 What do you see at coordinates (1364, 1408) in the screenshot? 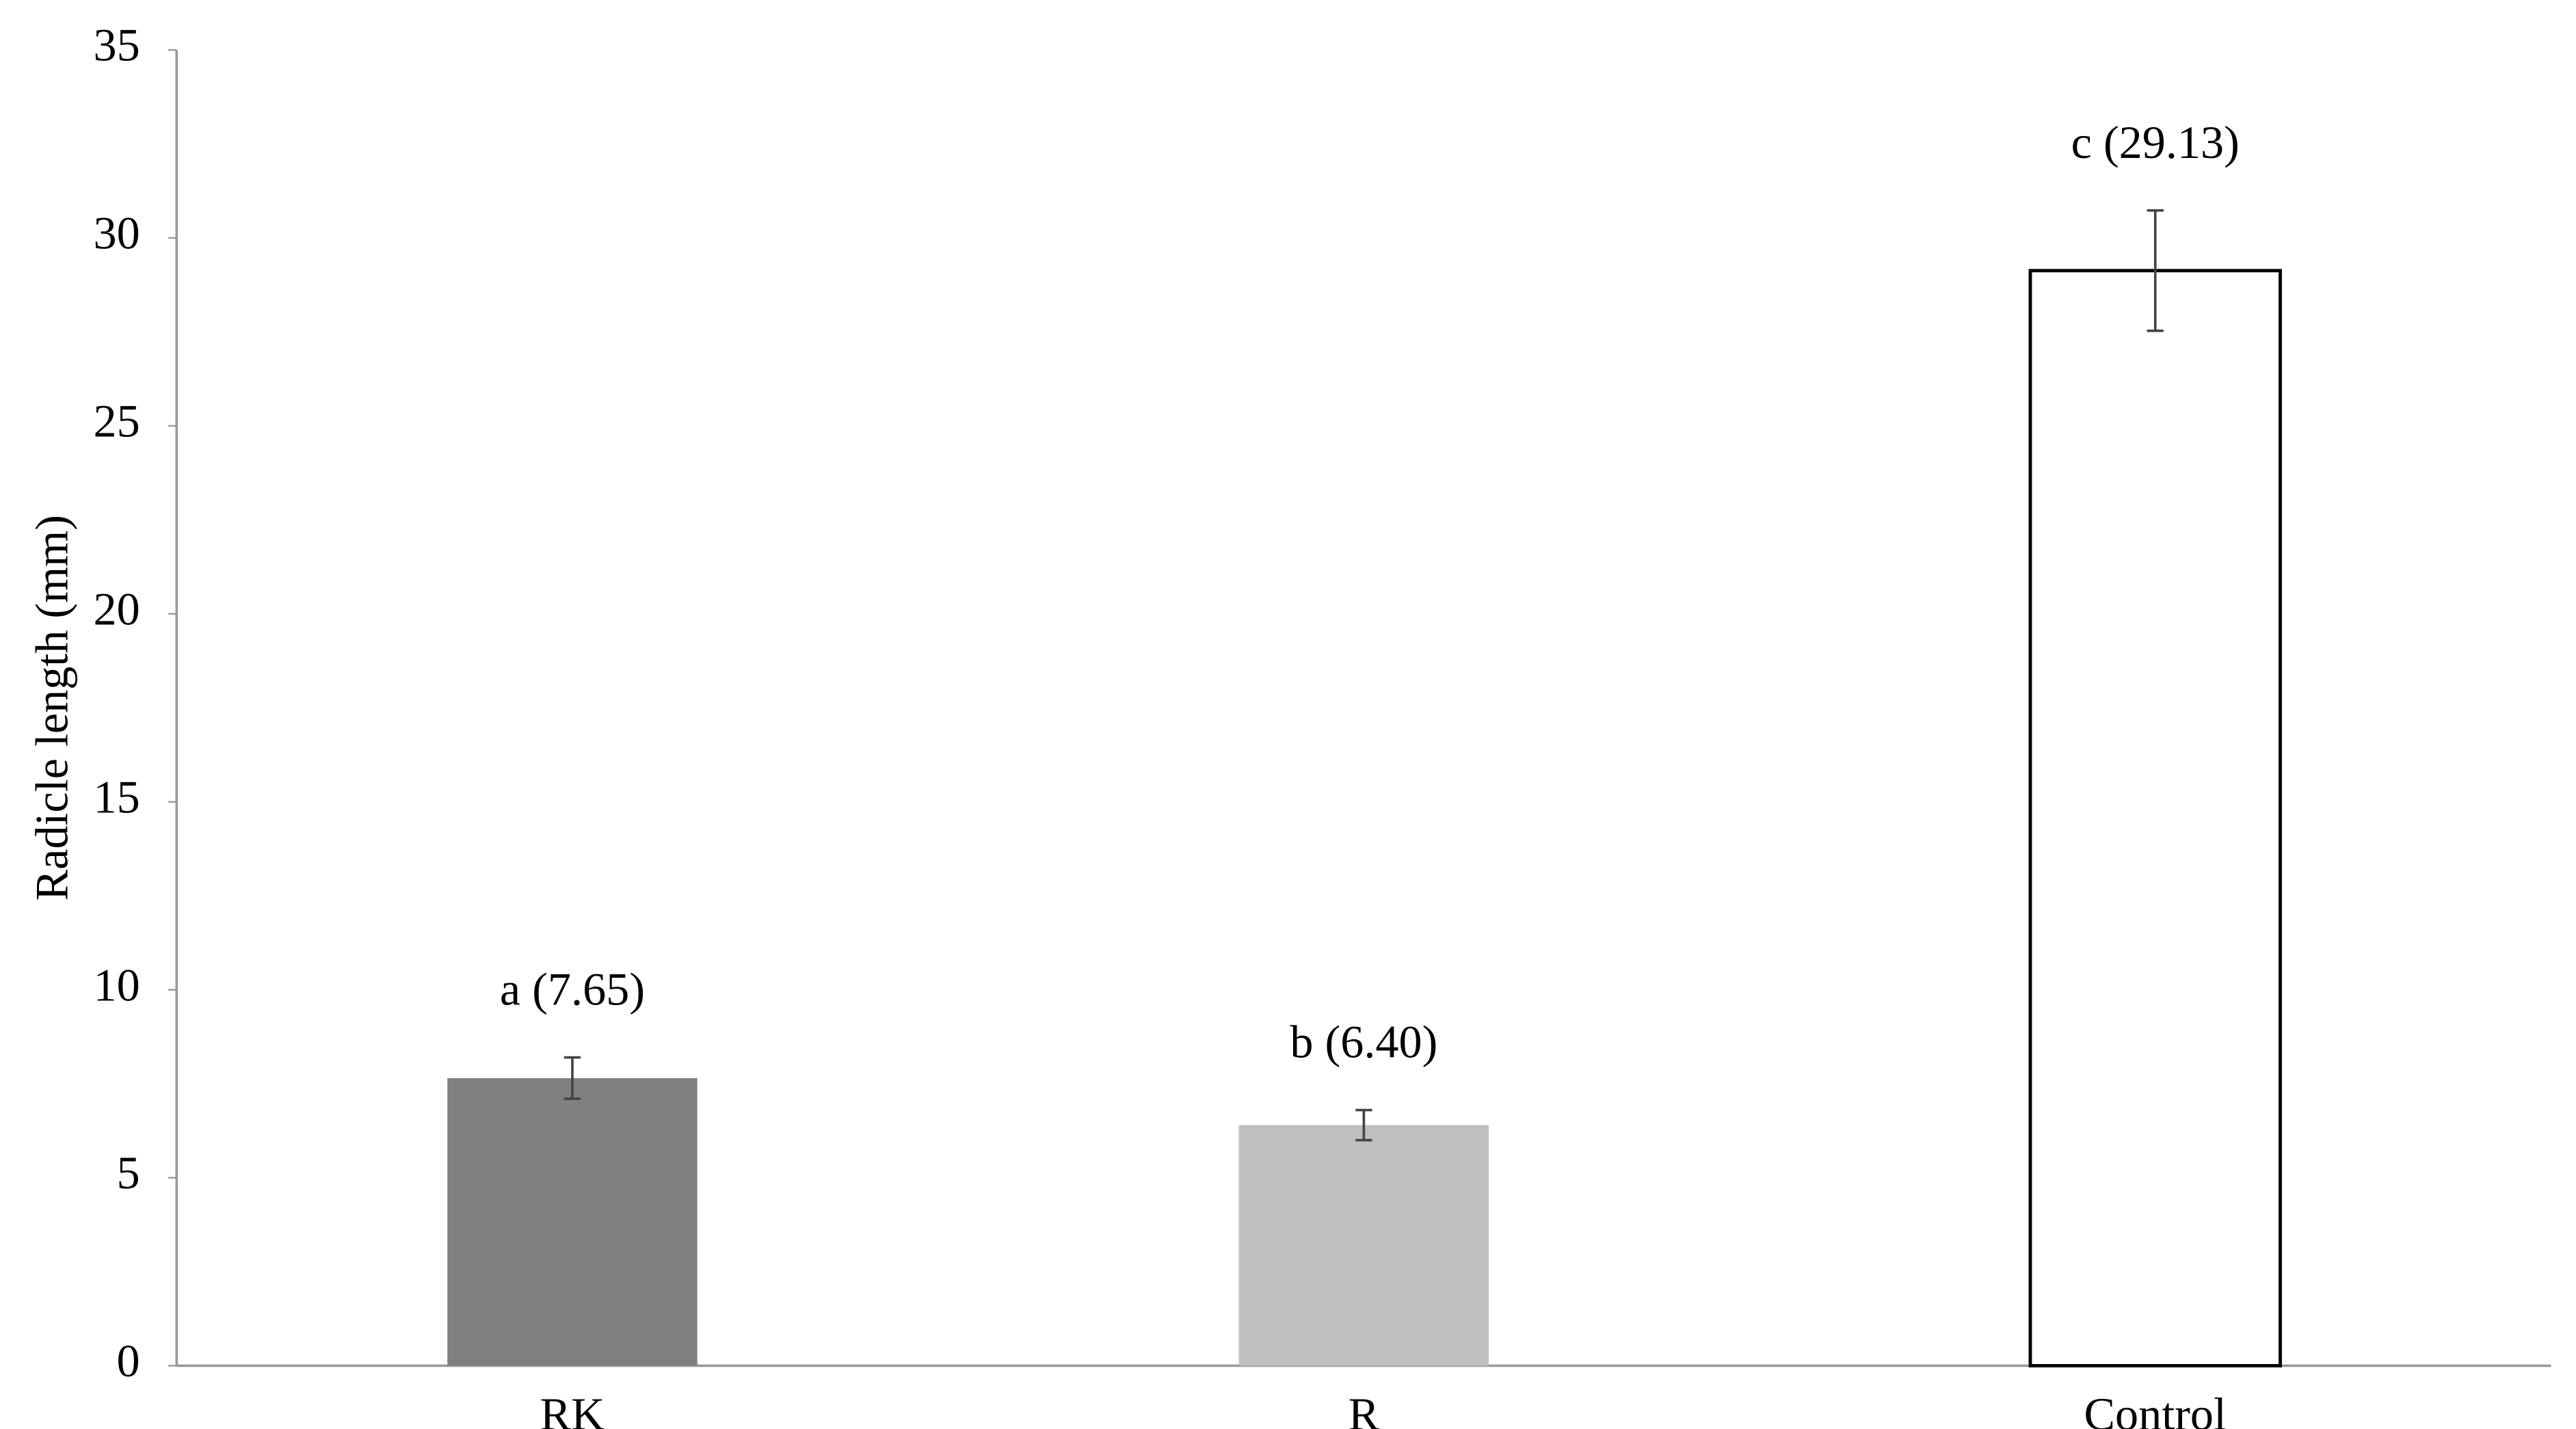
I see `x-tick-label: R` at bounding box center [1364, 1408].